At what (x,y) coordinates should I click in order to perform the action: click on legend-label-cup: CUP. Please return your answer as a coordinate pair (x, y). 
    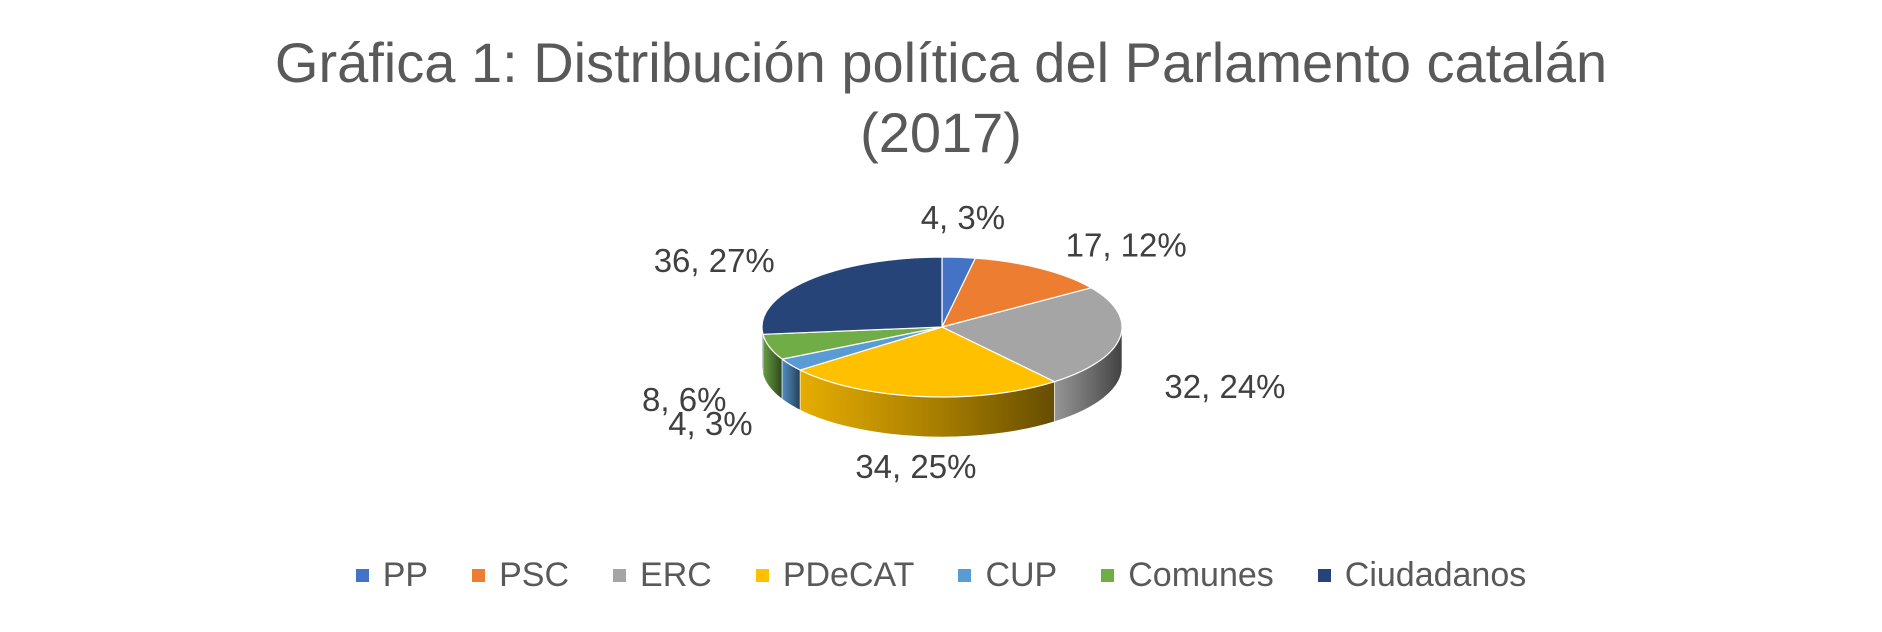
    Looking at the image, I should click on (1021, 575).